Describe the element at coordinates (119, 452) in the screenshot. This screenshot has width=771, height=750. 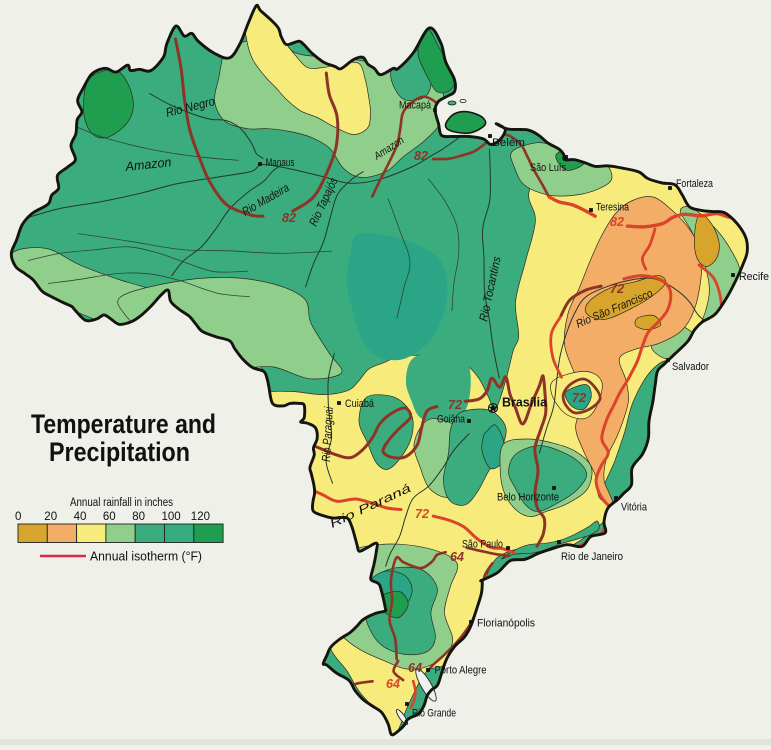
I see `svg-text: Precipitation` at that location.